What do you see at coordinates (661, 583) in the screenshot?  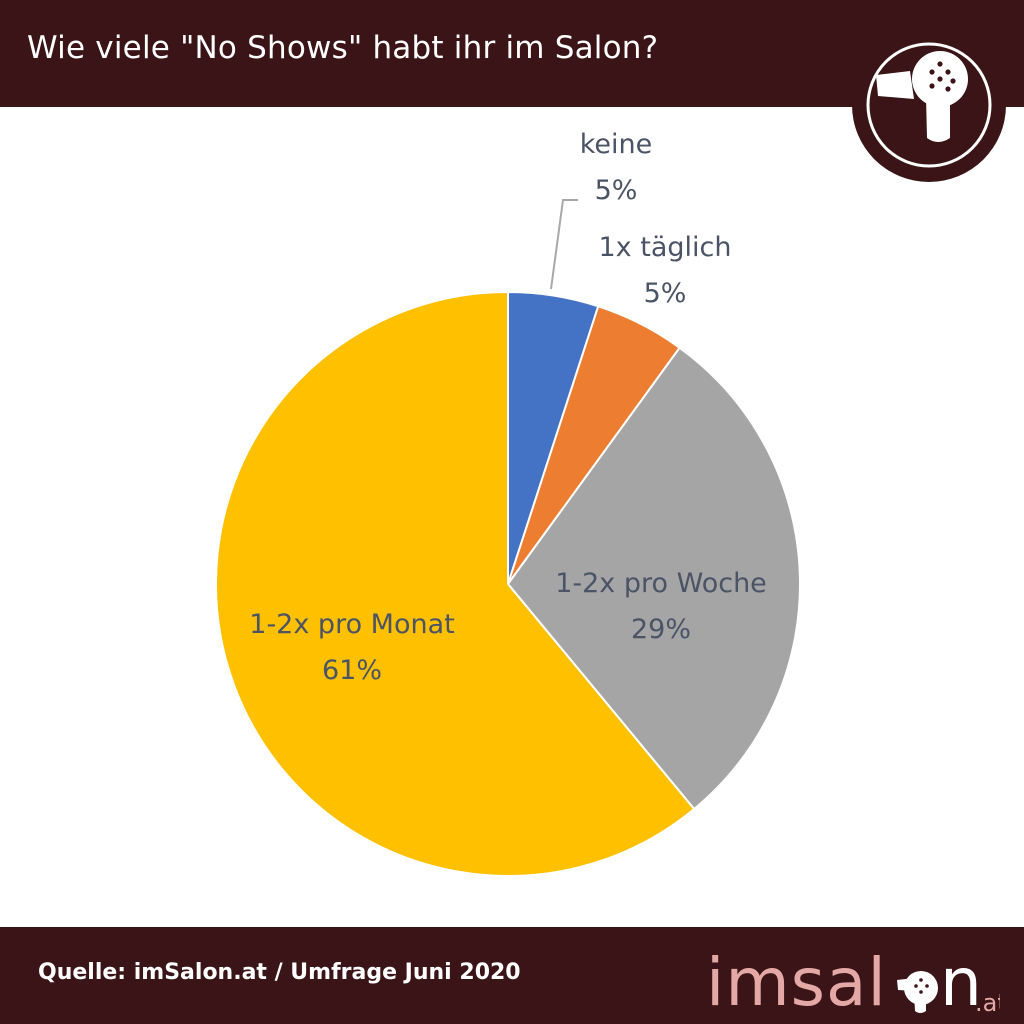 I see `slice-label-pro-woche: 1-2x pro Woche` at bounding box center [661, 583].